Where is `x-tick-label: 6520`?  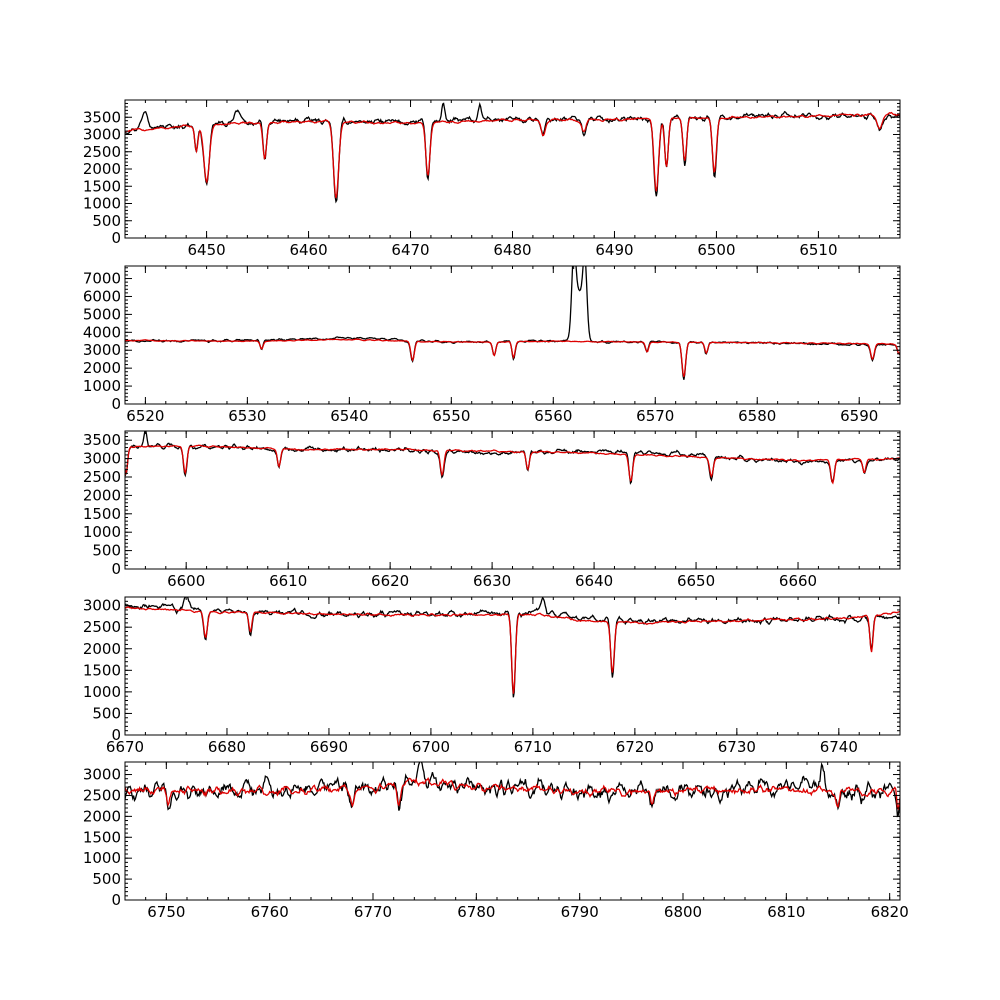 x-tick-label: 6520 is located at coordinates (145, 416).